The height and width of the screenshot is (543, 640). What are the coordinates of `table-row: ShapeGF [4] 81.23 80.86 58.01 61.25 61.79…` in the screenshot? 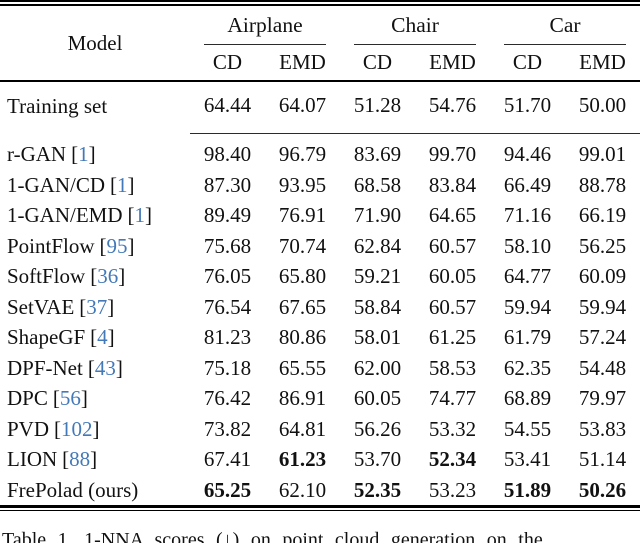 It's located at (320, 337).